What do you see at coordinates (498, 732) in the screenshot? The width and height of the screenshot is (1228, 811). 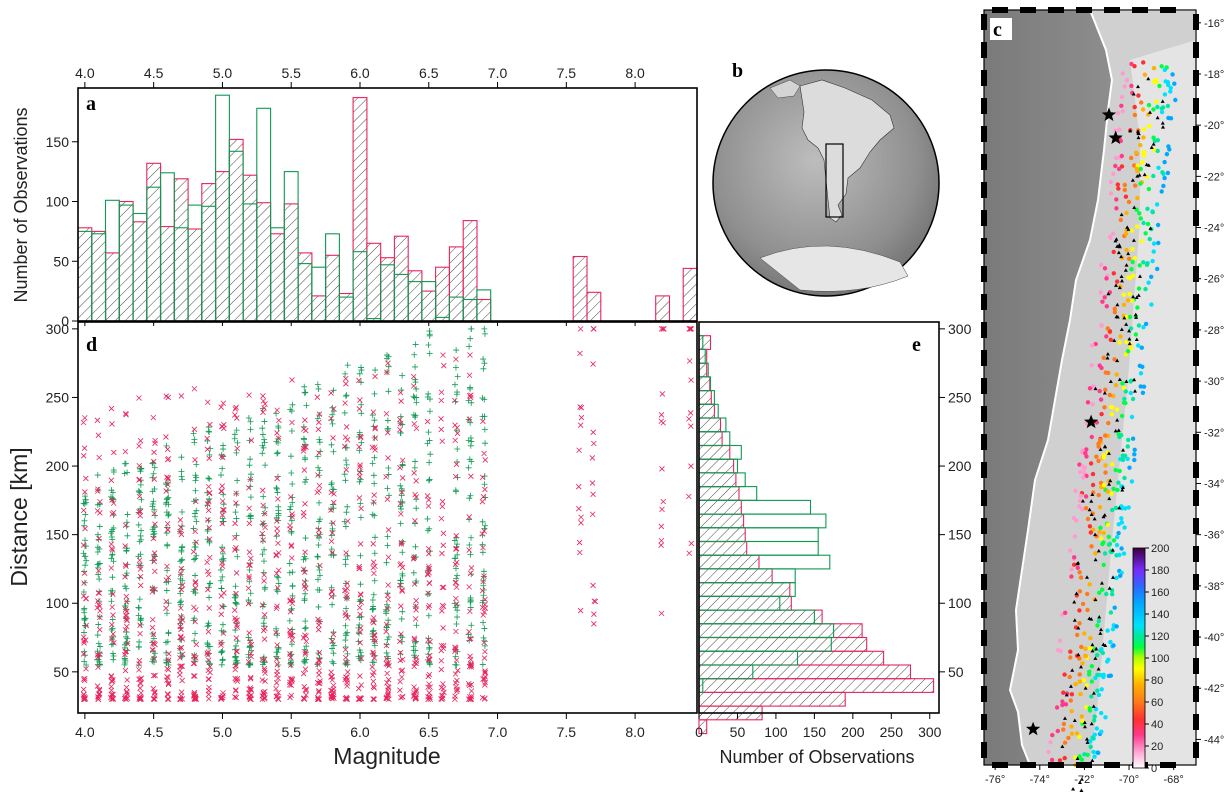 I see `d-xtick-label-7.0: 7.0` at bounding box center [498, 732].